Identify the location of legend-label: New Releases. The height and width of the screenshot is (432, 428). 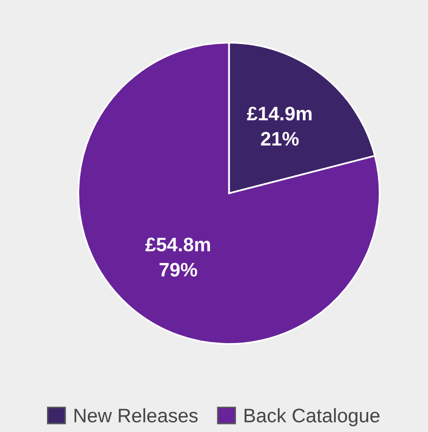
(136, 415).